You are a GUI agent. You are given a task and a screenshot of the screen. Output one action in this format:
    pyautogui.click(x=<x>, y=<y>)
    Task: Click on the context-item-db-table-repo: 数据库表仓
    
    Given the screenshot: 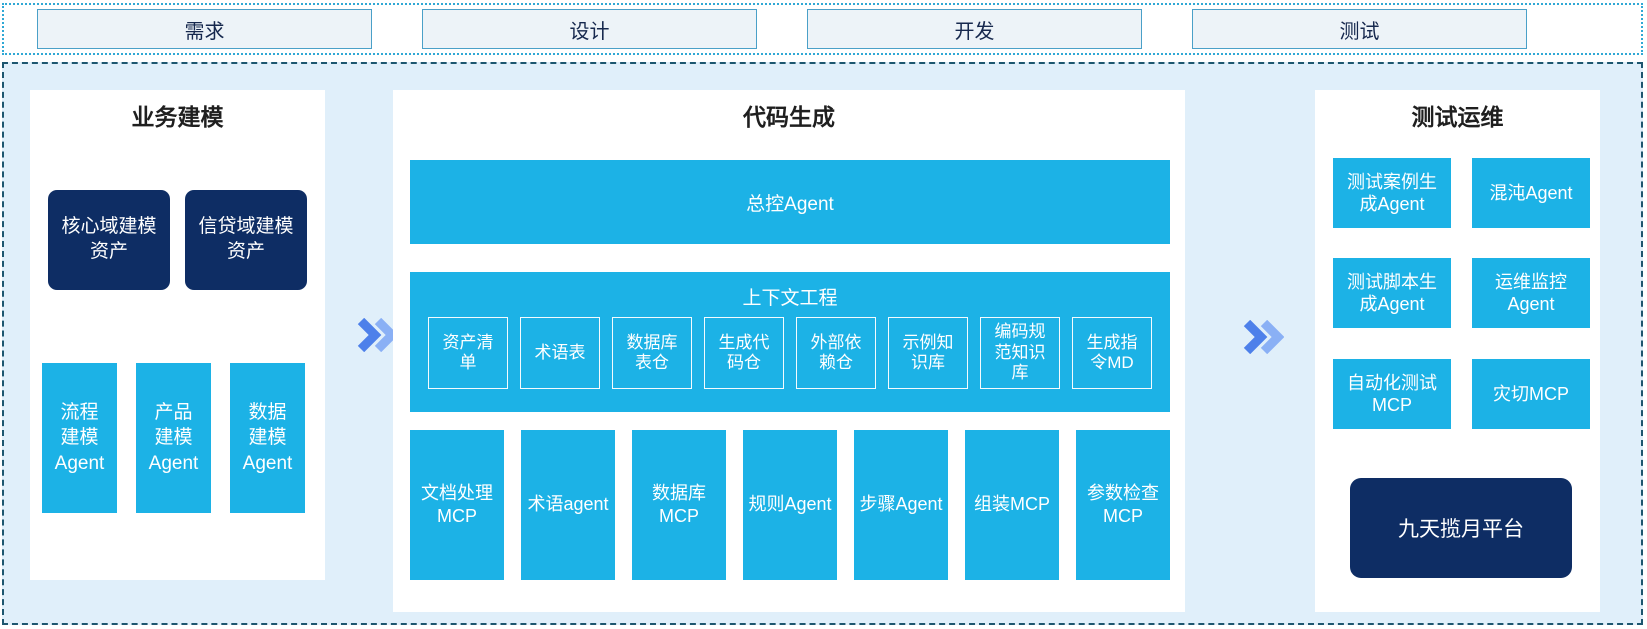 What is the action you would take?
    pyautogui.click(x=652, y=353)
    